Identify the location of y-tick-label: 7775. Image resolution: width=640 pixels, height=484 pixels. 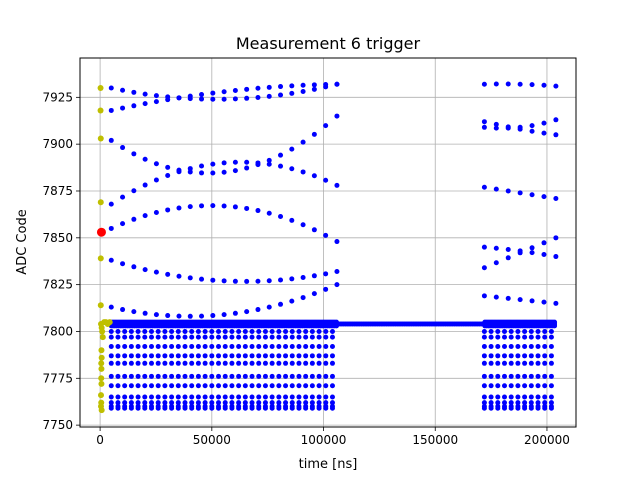
(57, 378).